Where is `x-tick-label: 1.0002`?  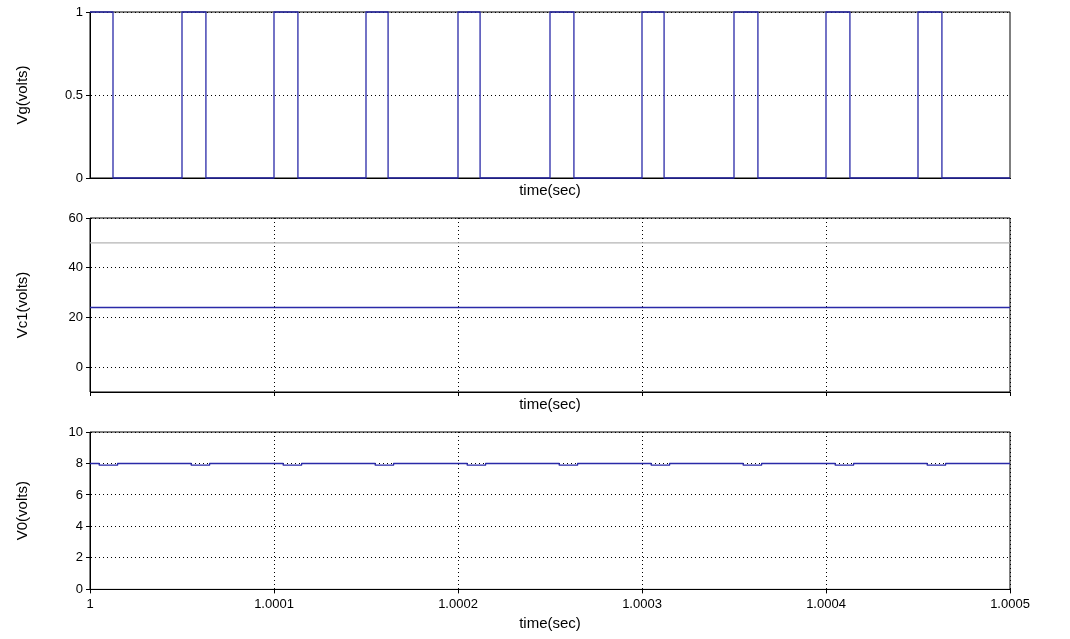
x-tick-label: 1.0002 is located at coordinates (458, 603).